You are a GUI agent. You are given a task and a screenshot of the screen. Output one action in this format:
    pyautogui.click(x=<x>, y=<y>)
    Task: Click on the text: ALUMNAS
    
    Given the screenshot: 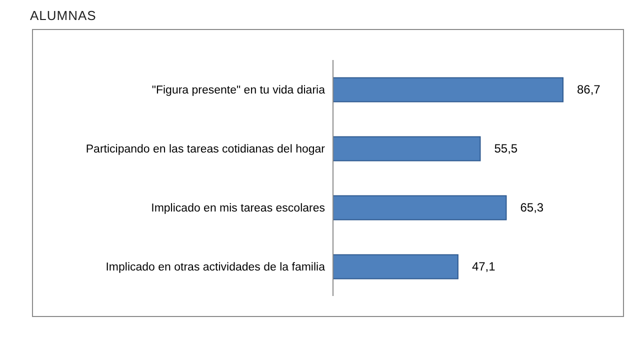 What is the action you would take?
    pyautogui.click(x=64, y=15)
    